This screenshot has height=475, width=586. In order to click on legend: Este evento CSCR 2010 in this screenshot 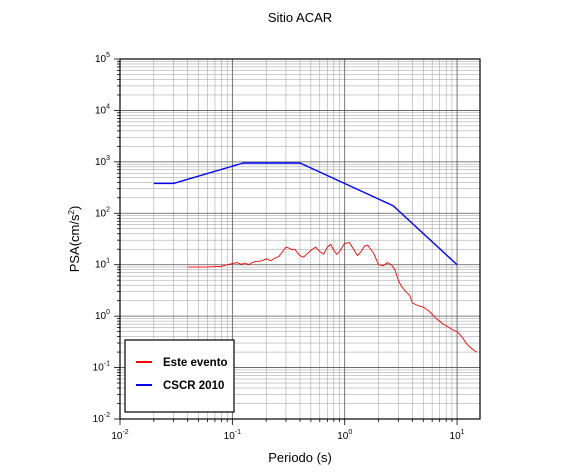, I will do `click(179, 376)`.